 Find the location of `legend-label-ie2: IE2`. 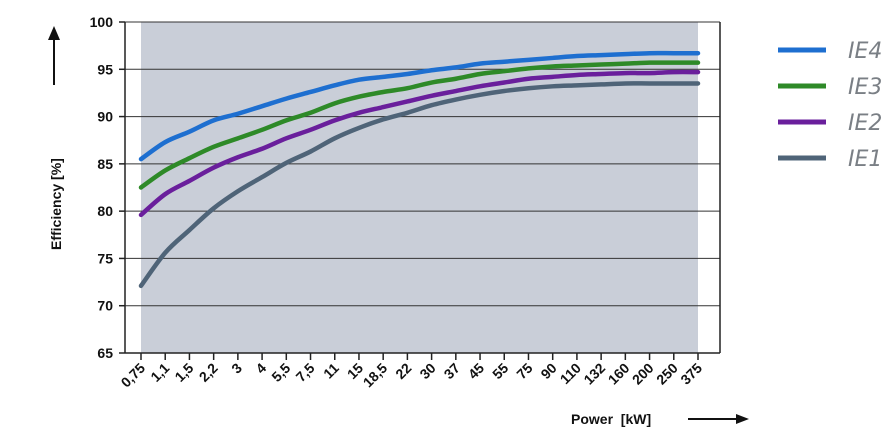

legend-label-ie2: IE2 is located at coordinates (865, 123).